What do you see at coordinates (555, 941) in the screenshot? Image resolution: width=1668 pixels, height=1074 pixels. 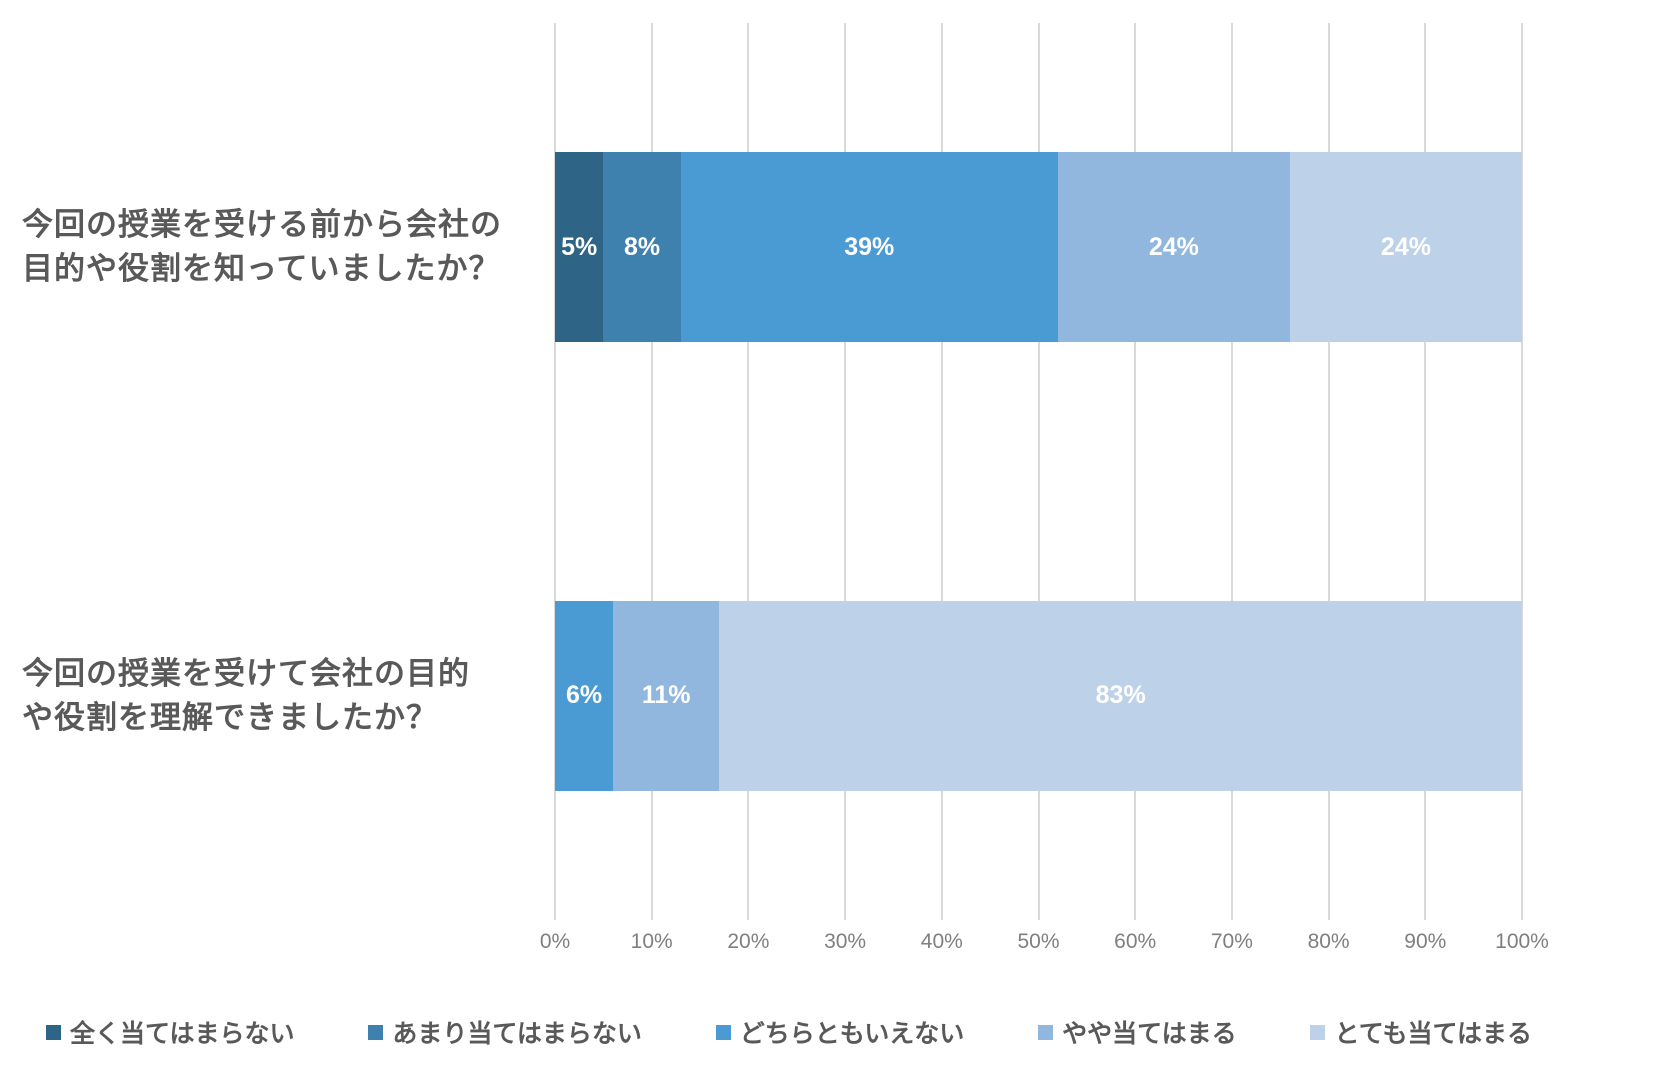 I see `x-axis-tick-label: 0%` at bounding box center [555, 941].